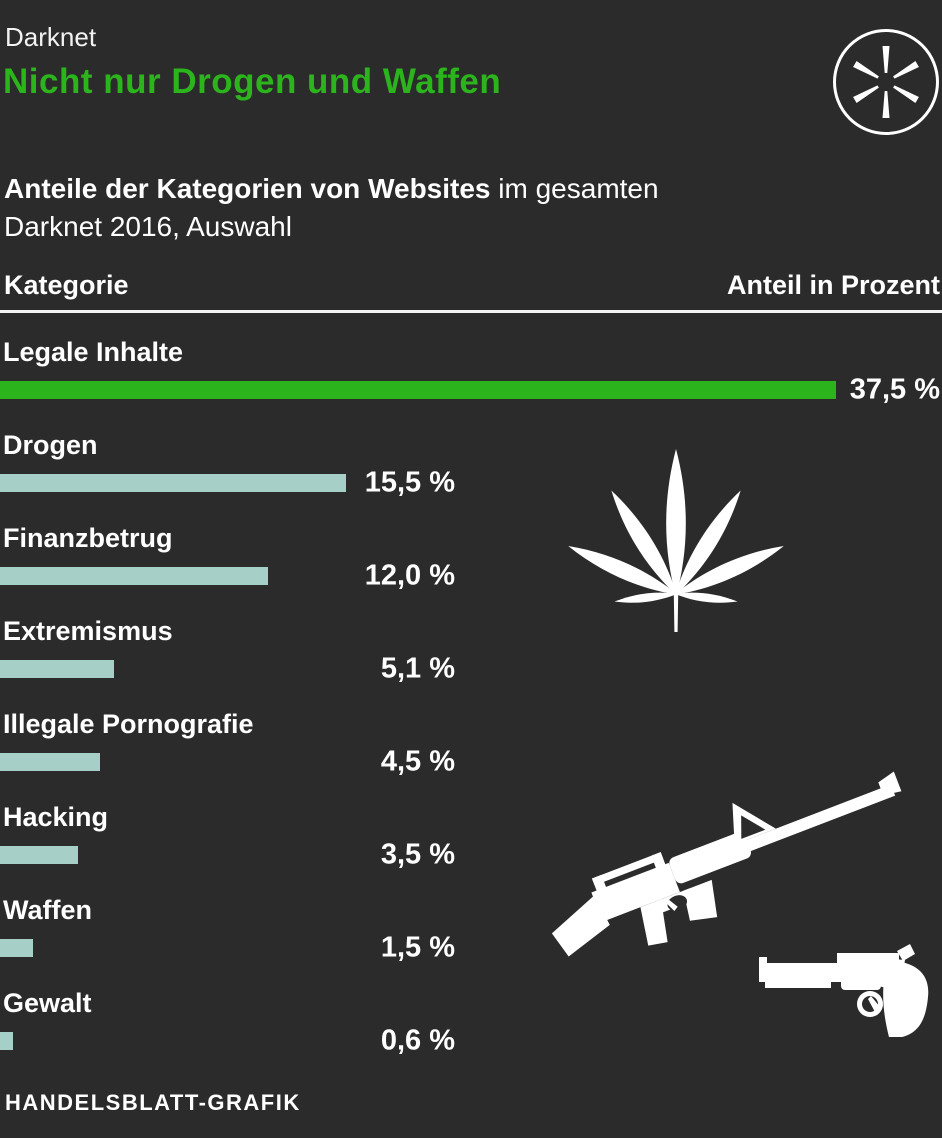 This screenshot has width=942, height=1138. Describe the element at coordinates (47, 910) in the screenshot. I see `category-label: Waffen` at that location.